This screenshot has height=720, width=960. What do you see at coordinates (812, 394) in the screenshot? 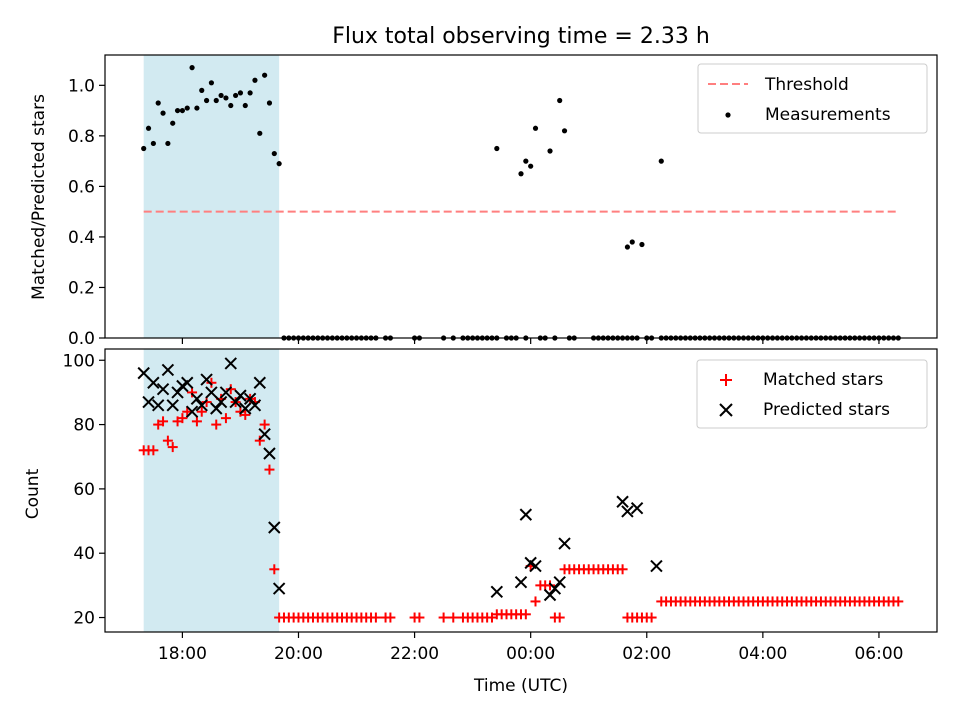
I see `bottom-legend: Matched stars Predicted stars` at bounding box center [812, 394].